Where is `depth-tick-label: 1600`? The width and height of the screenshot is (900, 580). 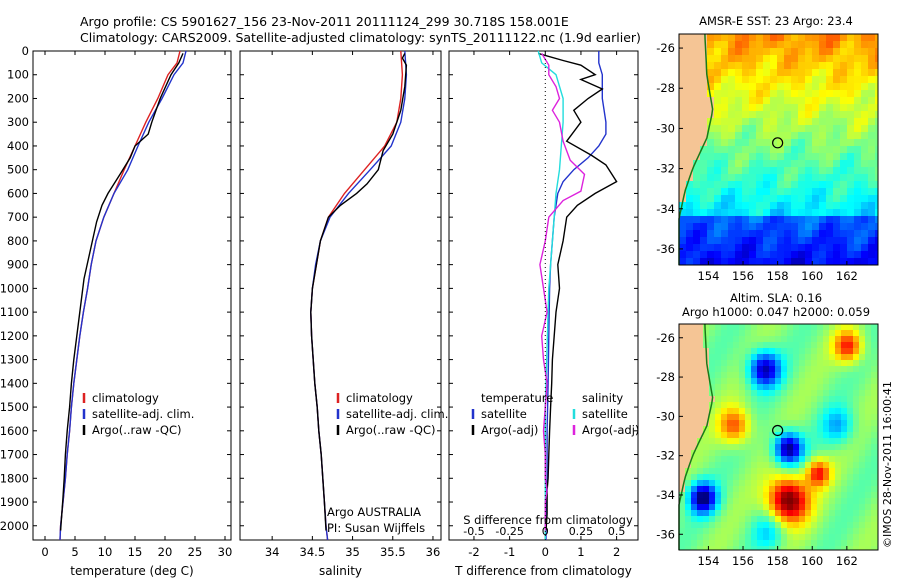
depth-tick-label: 1600 is located at coordinates (14, 431).